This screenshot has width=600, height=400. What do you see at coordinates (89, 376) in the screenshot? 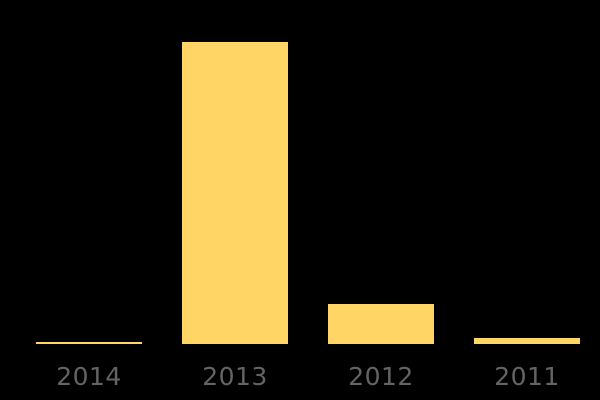
I see `x-tick-label-2014: 2014` at bounding box center [89, 376].